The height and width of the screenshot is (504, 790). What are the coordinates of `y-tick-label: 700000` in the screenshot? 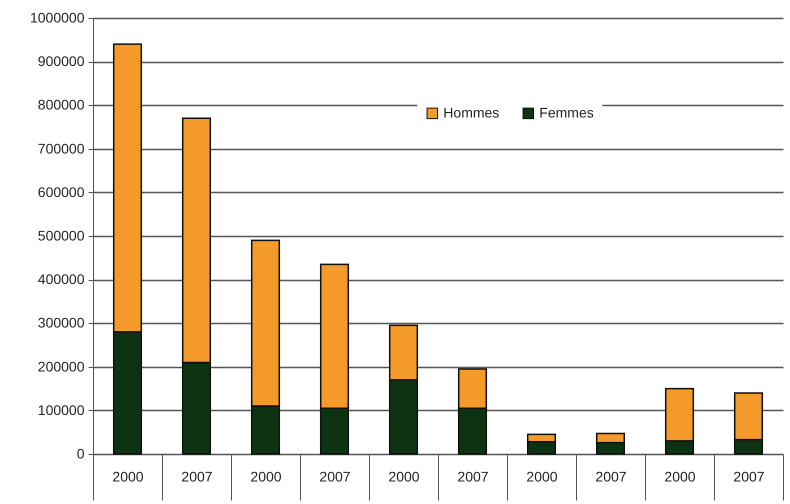 It's located at (61, 148).